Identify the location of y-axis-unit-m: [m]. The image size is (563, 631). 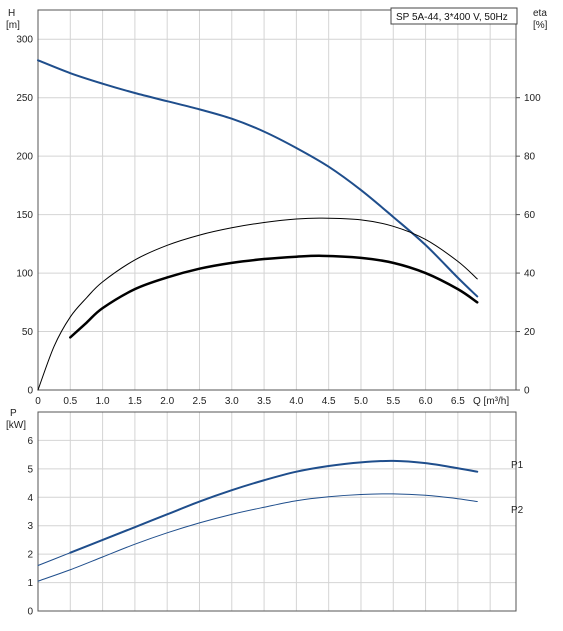
(13, 25).